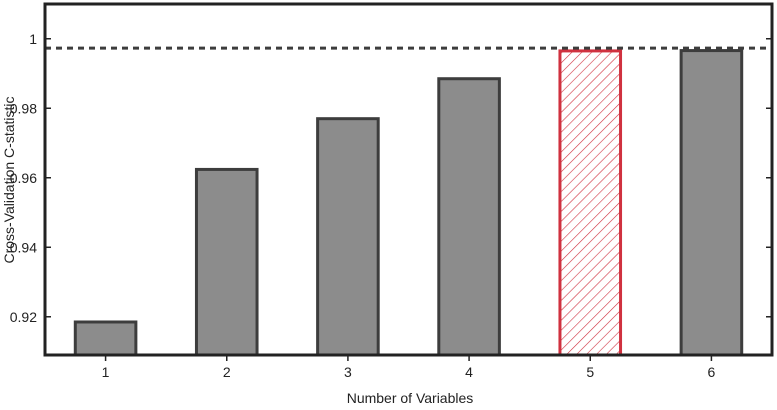 The image size is (777, 410). What do you see at coordinates (23, 178) in the screenshot?
I see `y-tick-label: 0.96` at bounding box center [23, 178].